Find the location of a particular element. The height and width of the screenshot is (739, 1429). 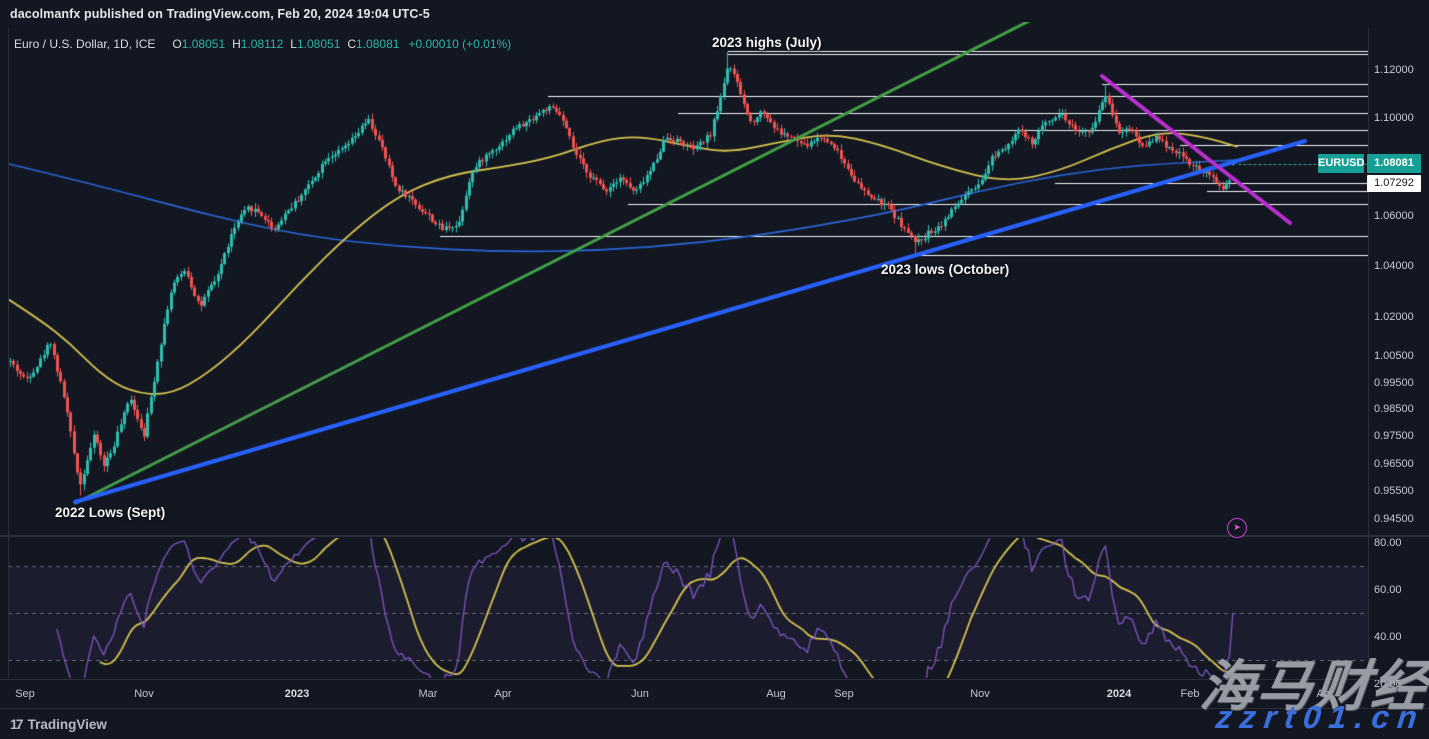

symbol-price-badge-value: 1.08081 is located at coordinates (1394, 163).